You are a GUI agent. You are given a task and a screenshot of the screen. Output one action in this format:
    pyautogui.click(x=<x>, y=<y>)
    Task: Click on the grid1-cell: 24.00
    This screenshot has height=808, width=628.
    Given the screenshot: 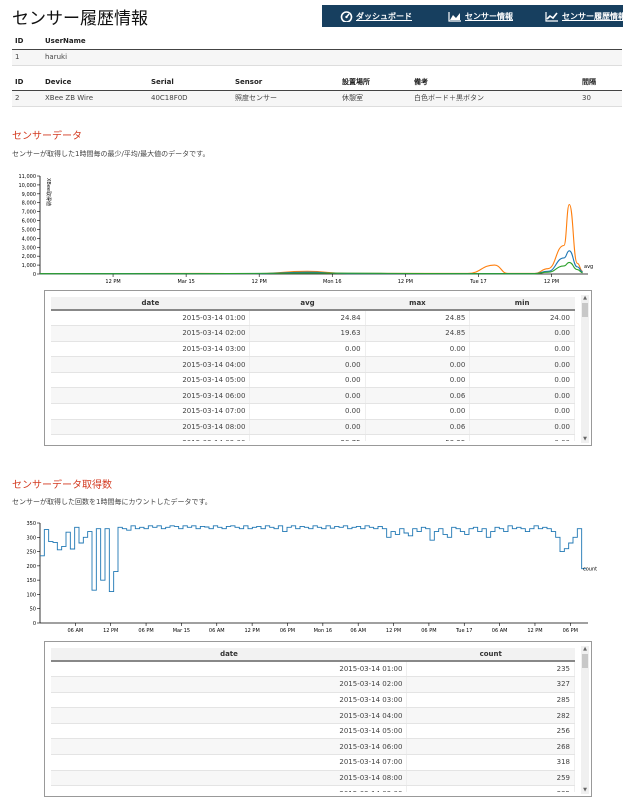 What is the action you would take?
    pyautogui.click(x=522, y=318)
    